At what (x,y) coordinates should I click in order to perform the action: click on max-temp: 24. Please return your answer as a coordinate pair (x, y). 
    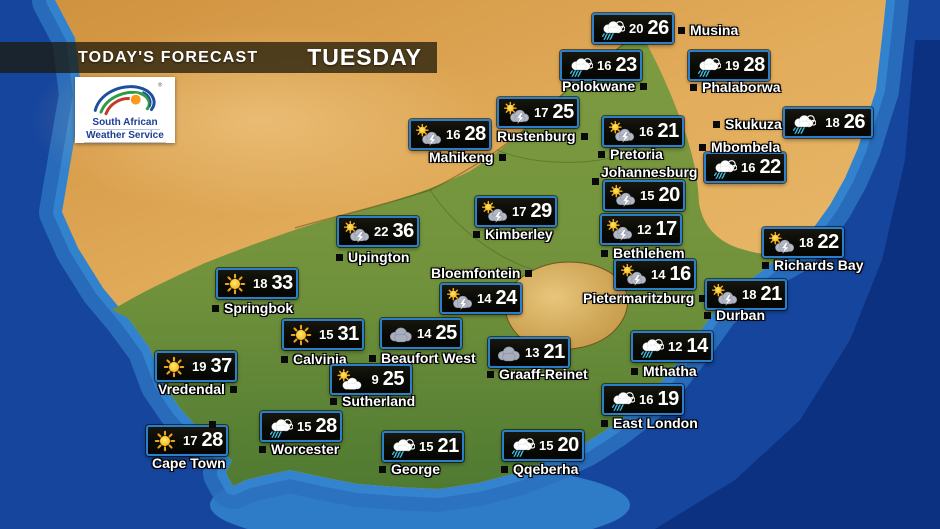
    Looking at the image, I should click on (506, 298).